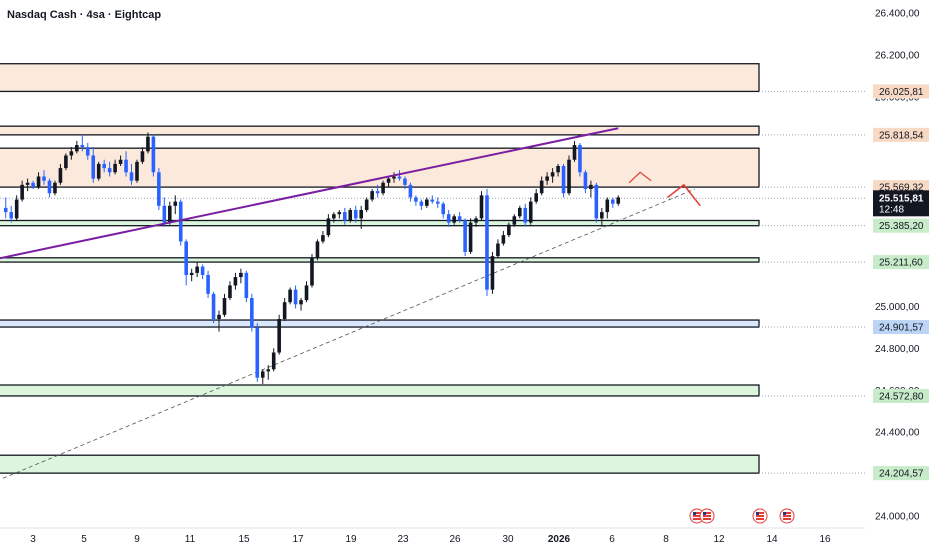  I want to click on legend-source: Eightcap, so click(138, 15).